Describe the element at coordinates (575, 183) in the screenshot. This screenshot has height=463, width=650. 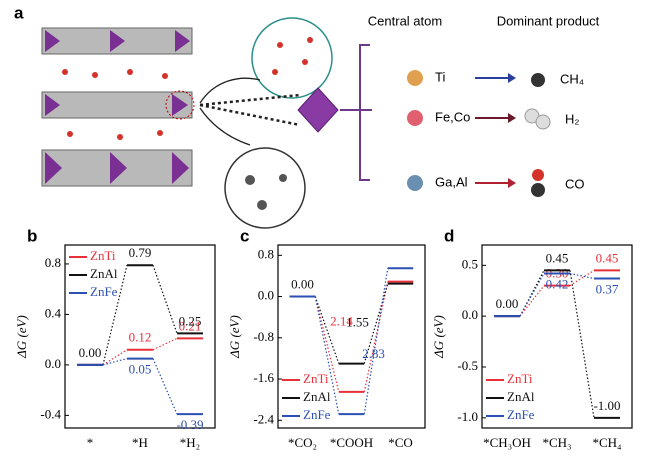
I see `product-label: CO` at that location.